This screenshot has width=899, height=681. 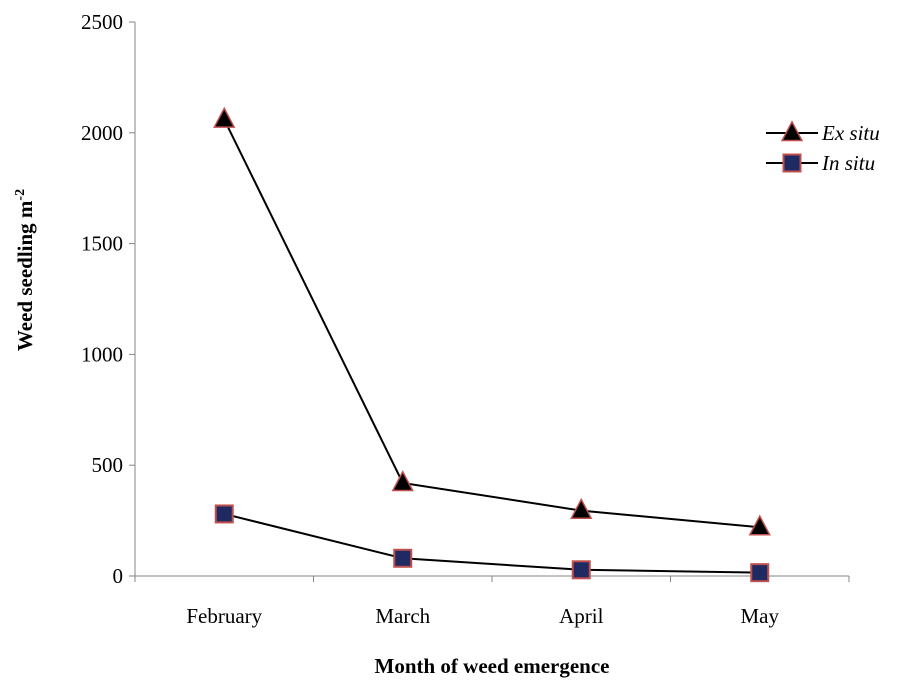 I want to click on x-tick-label: April, so click(x=581, y=616).